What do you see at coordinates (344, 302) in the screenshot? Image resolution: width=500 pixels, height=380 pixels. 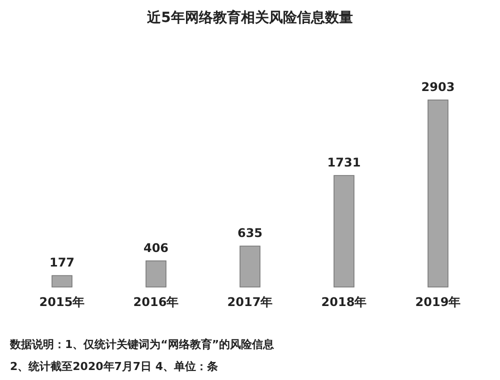 I see `x-tick-label: 2018年` at bounding box center [344, 302].